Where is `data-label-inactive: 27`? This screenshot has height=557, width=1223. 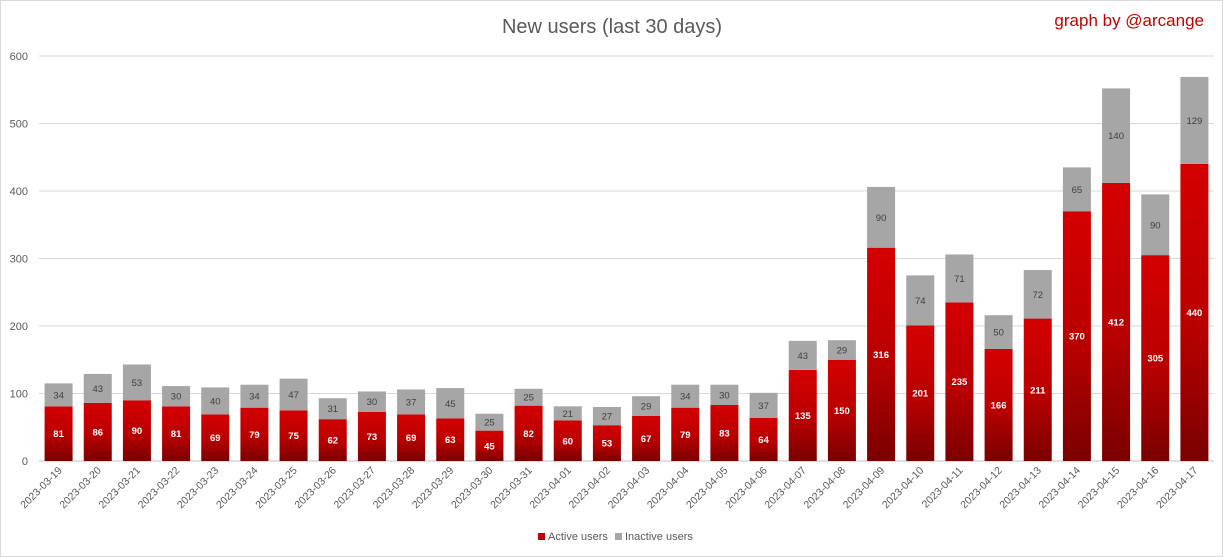
data-label-inactive: 27 is located at coordinates (607, 417).